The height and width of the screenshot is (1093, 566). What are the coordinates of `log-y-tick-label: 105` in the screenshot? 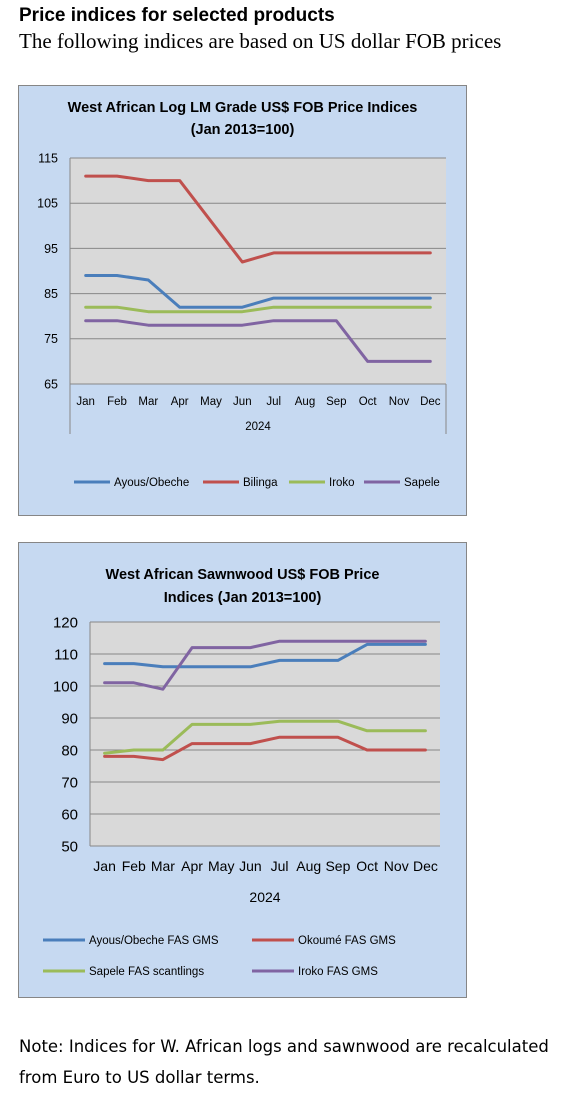 It's located at (47, 204).